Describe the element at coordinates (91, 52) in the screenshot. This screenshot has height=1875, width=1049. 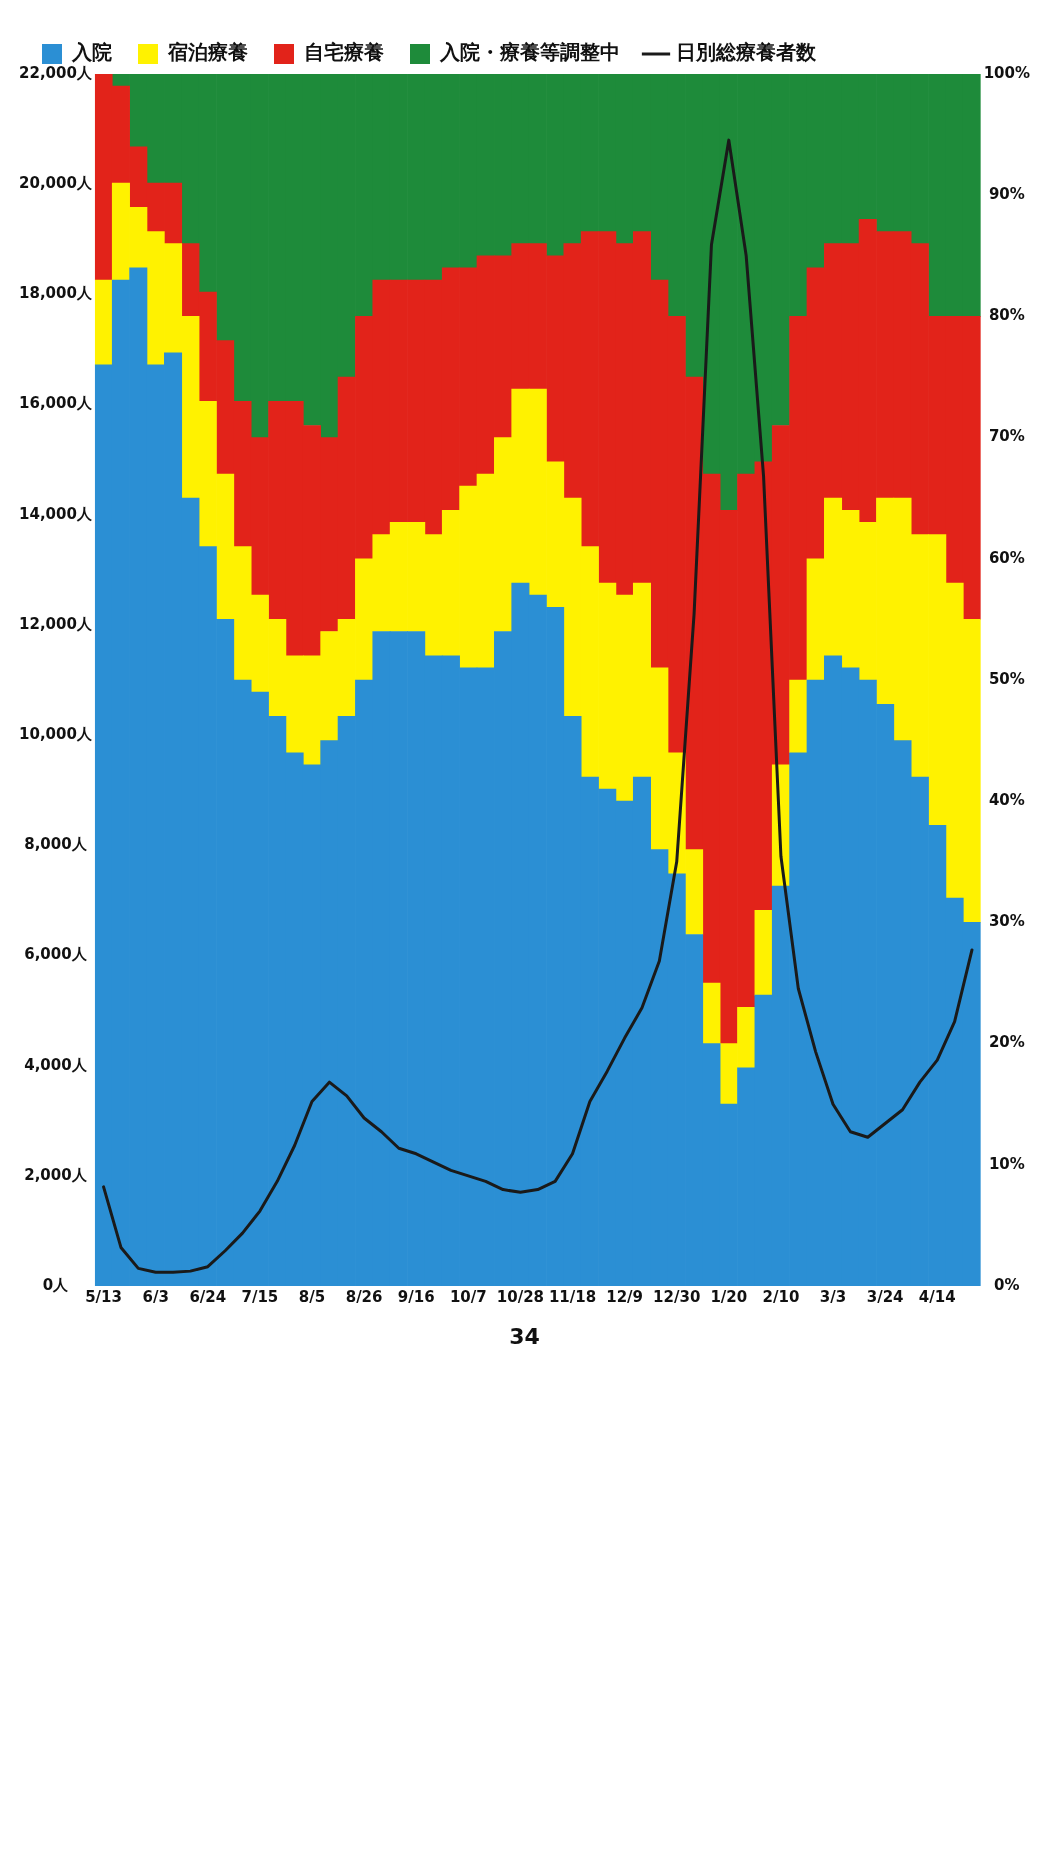
I see `legend-label: 入院` at that location.